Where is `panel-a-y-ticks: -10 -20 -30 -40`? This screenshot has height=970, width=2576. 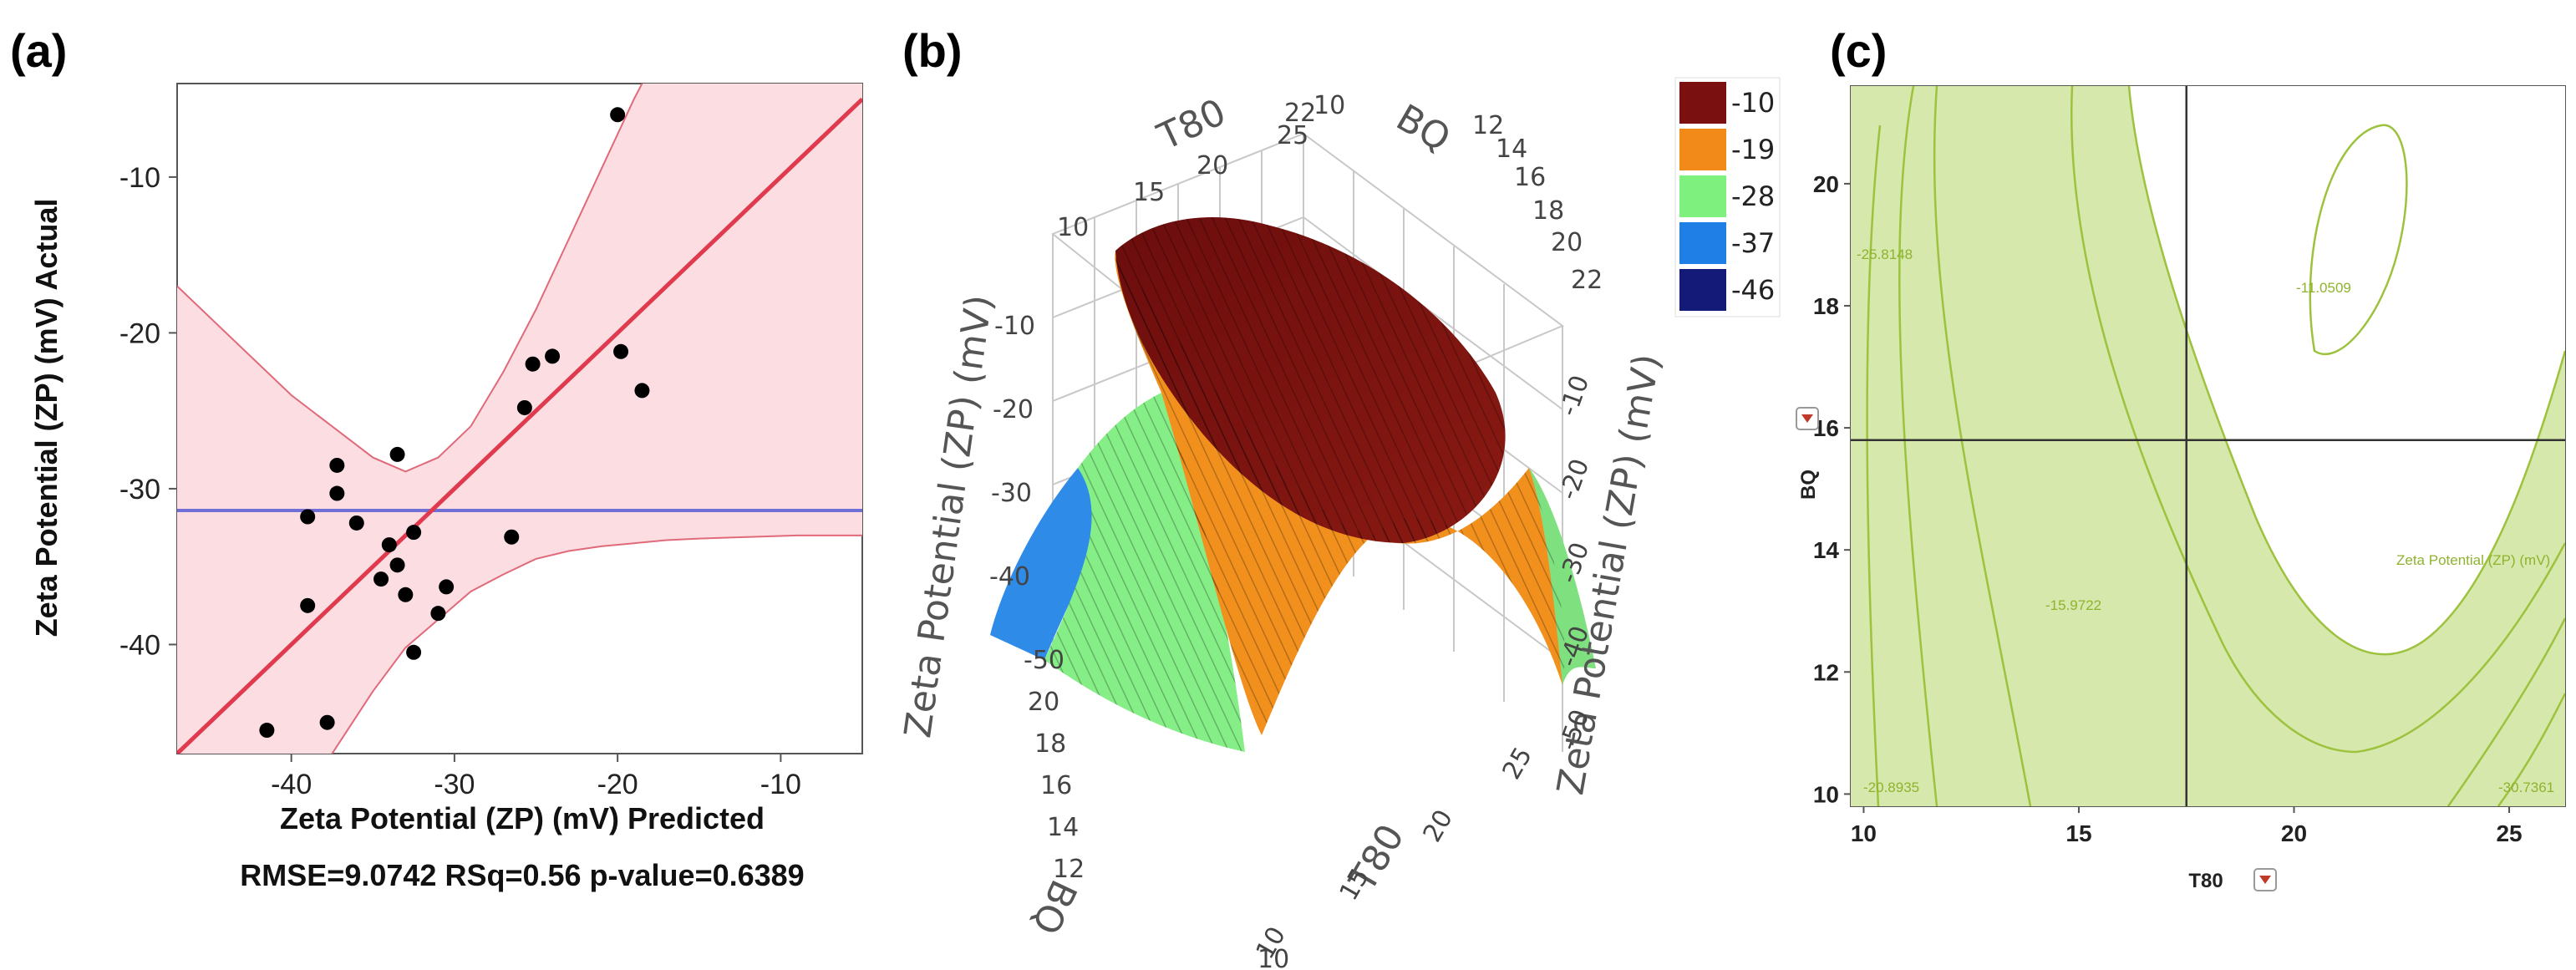
panel-a-y-ticks: -10 -20 -30 -40 is located at coordinates (148, 411).